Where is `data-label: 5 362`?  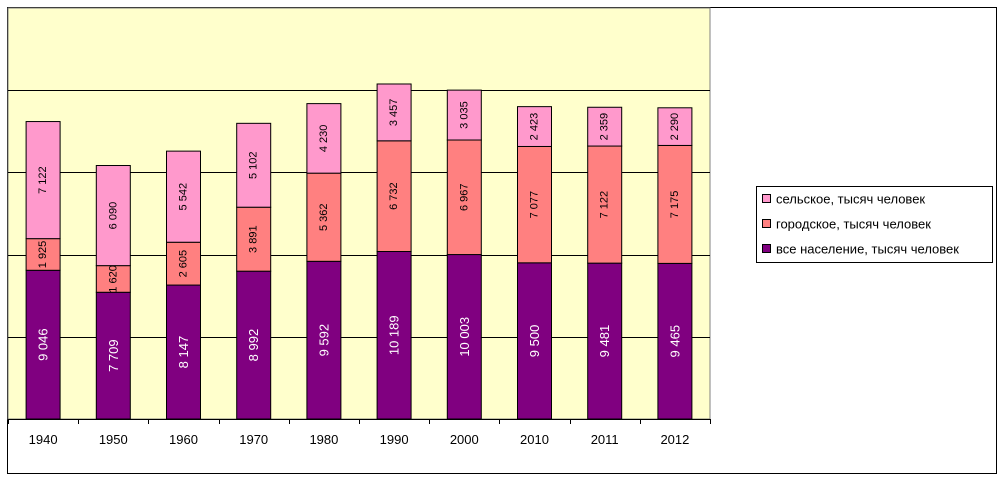 data-label: 5 362 is located at coordinates (324, 217).